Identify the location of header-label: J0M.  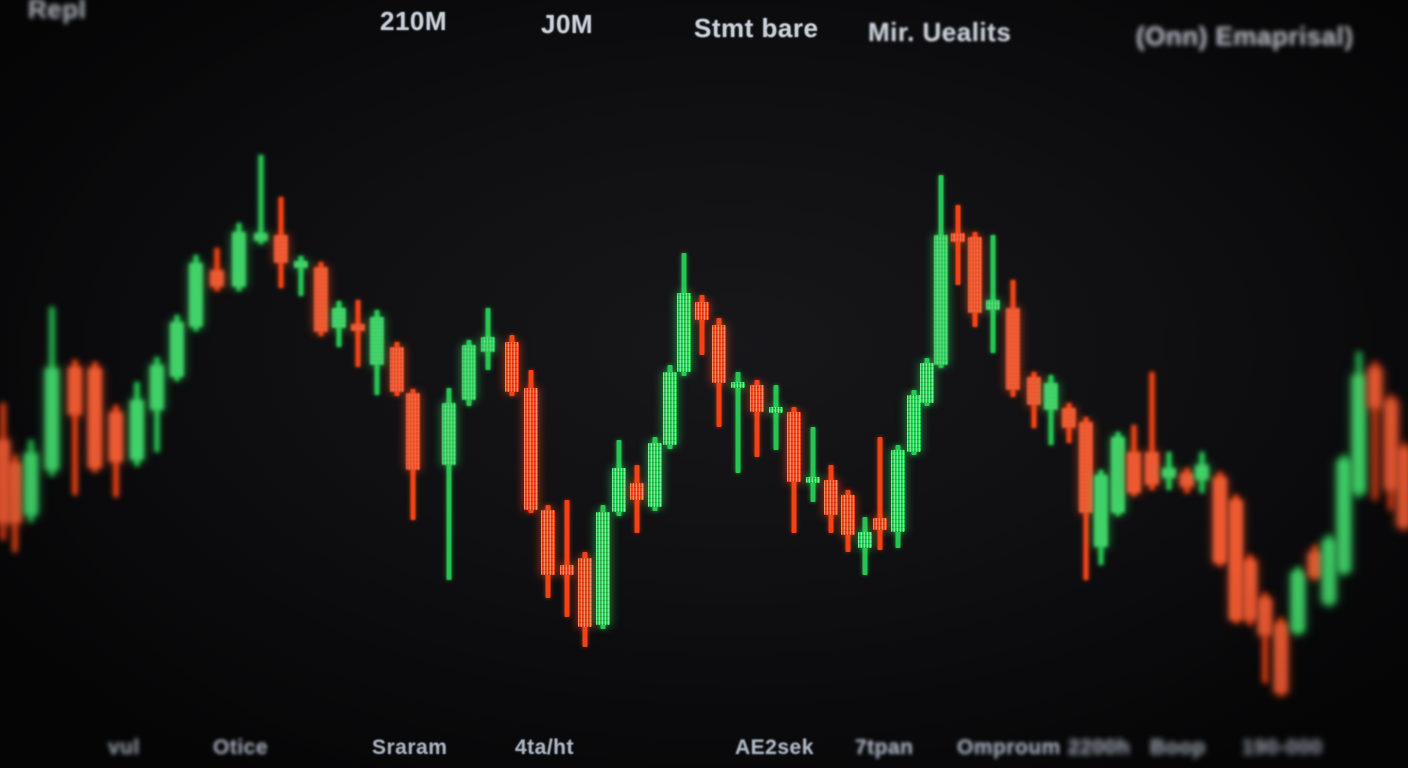
(567, 24).